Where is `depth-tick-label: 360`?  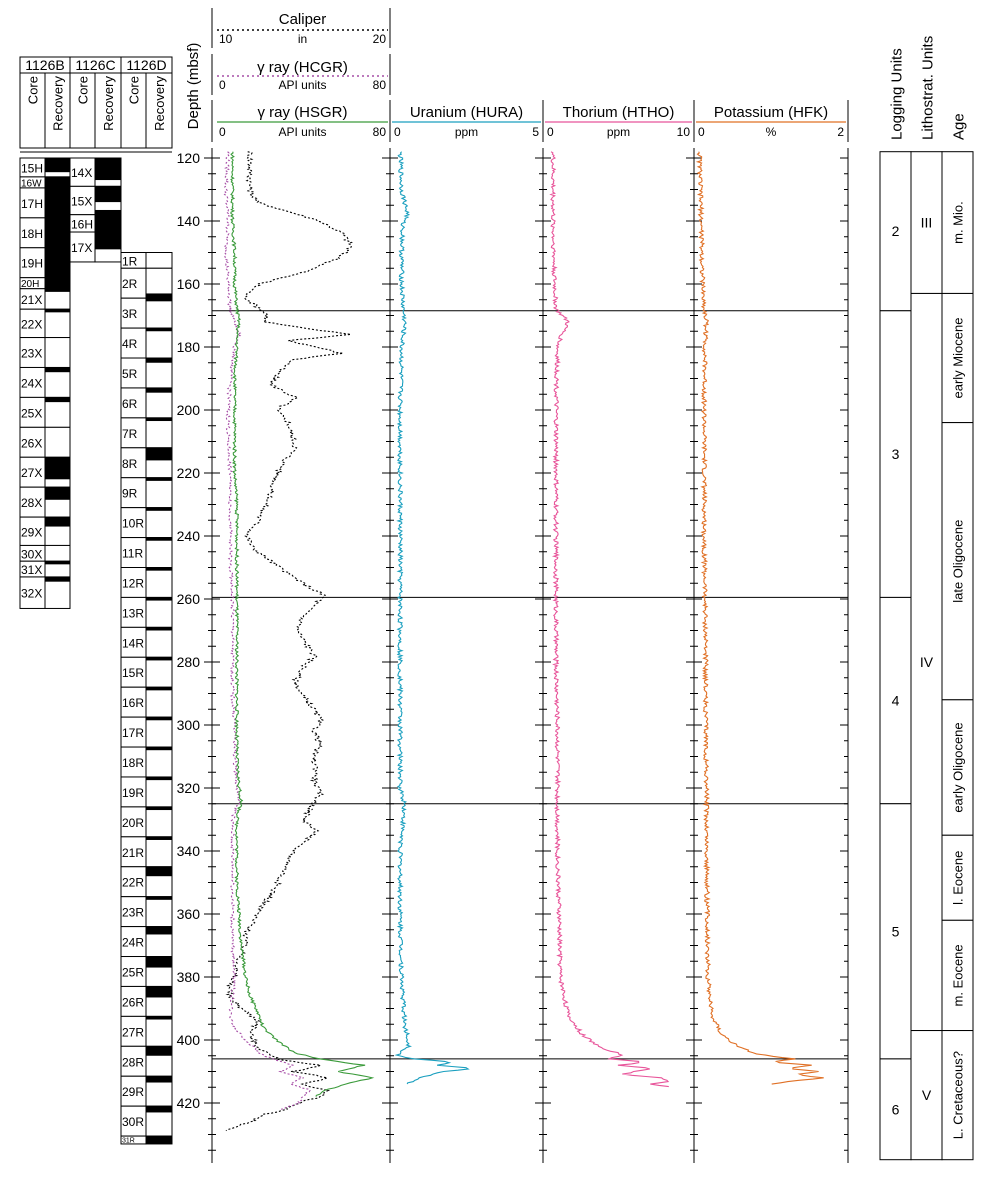 depth-tick-label: 360 is located at coordinates (189, 914).